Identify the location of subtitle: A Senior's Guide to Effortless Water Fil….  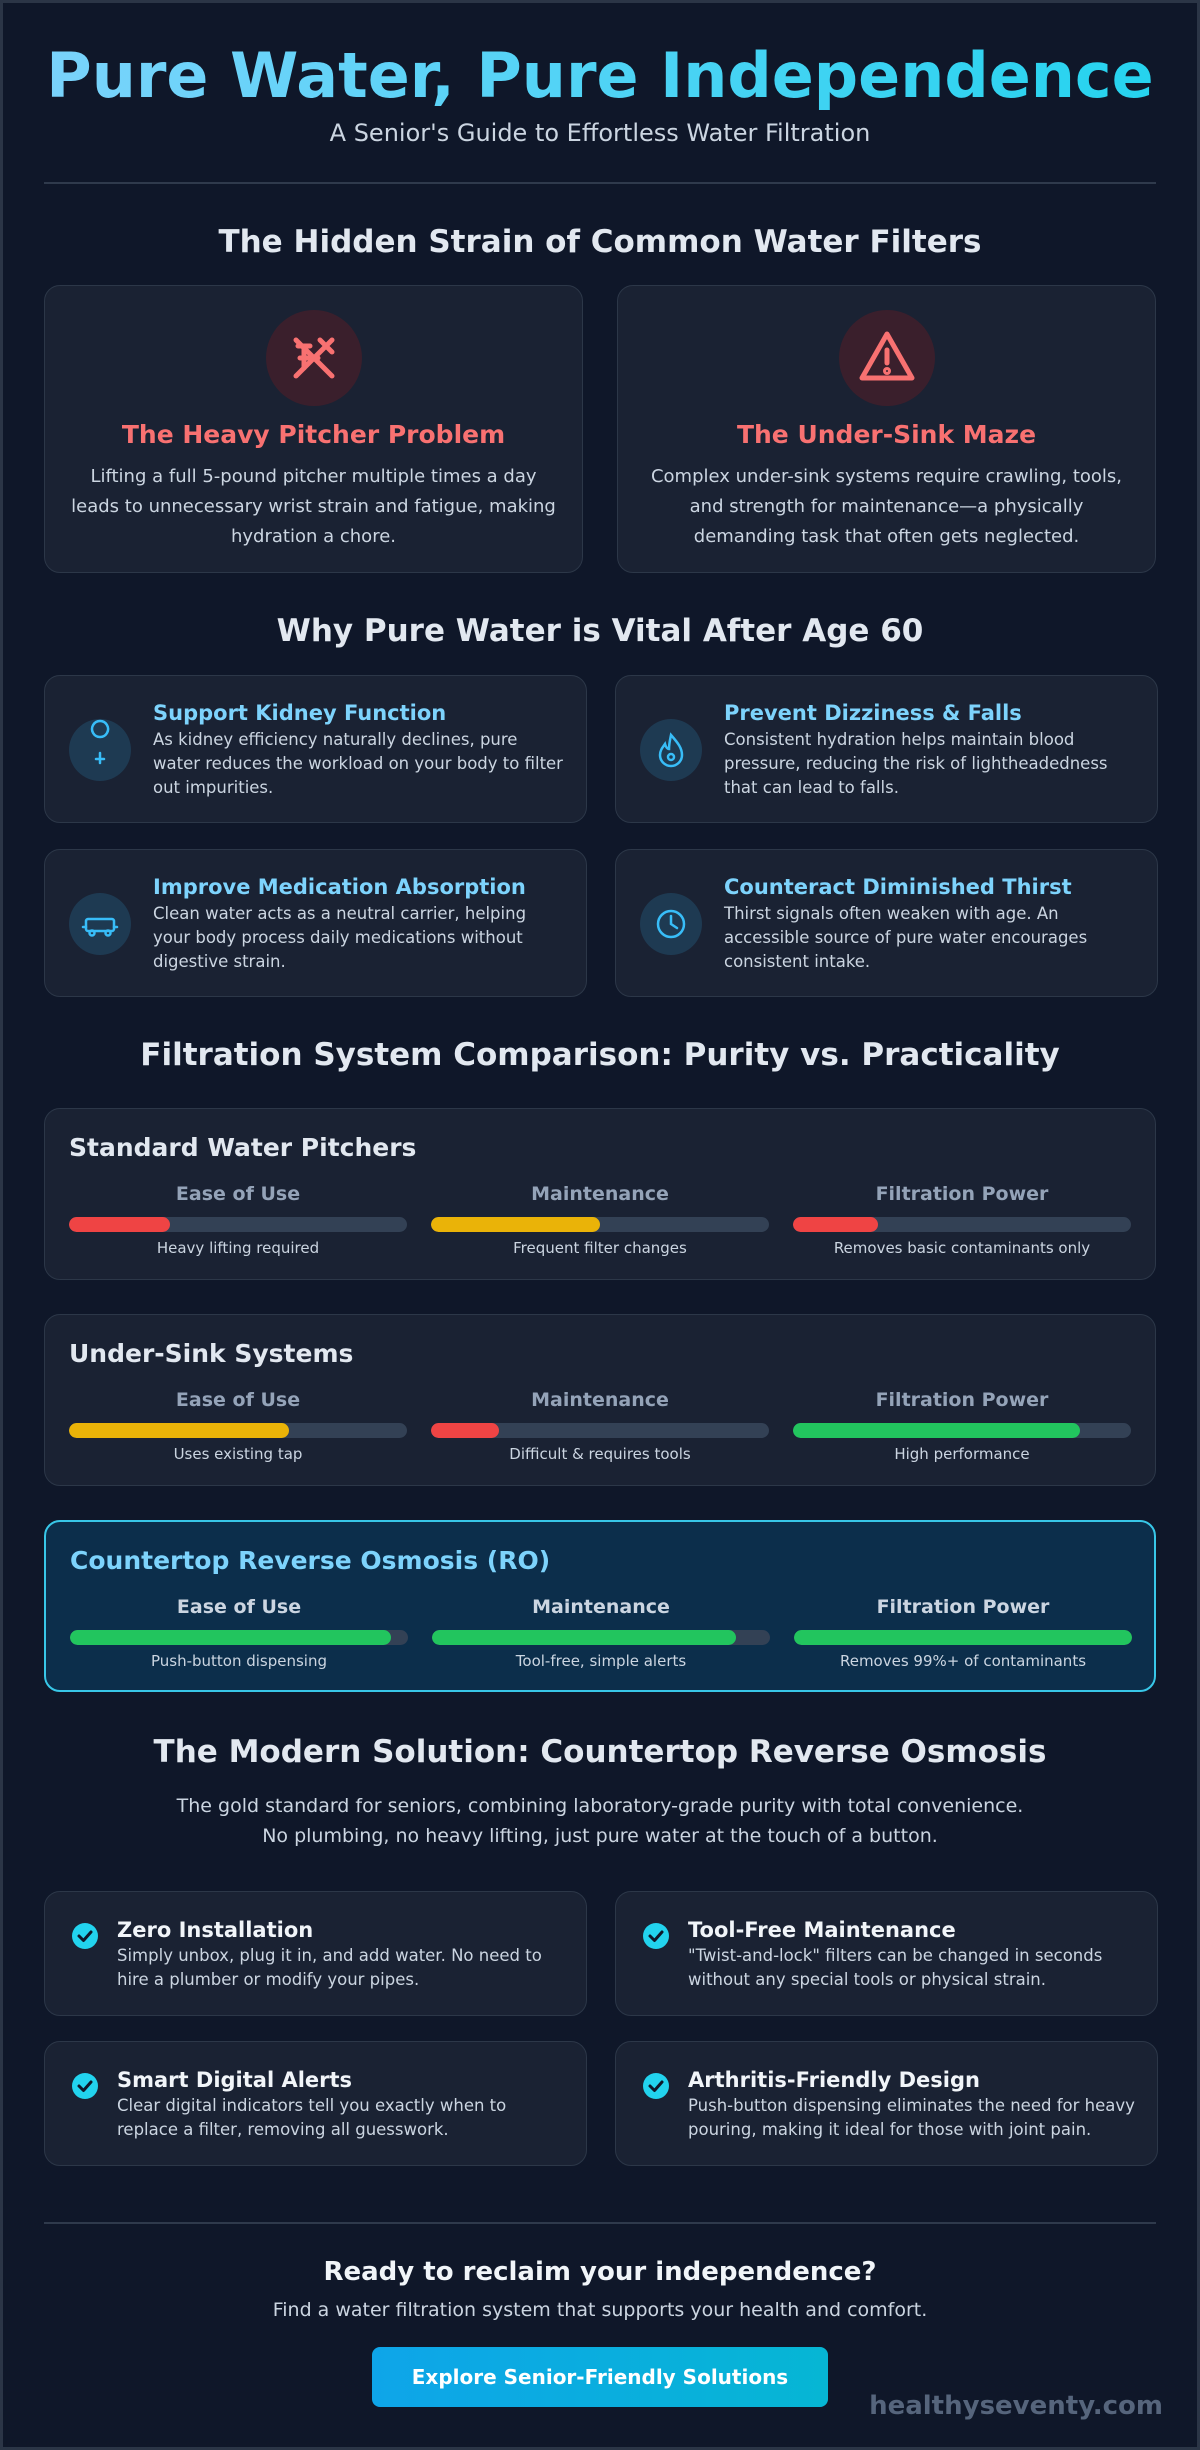
(600, 133).